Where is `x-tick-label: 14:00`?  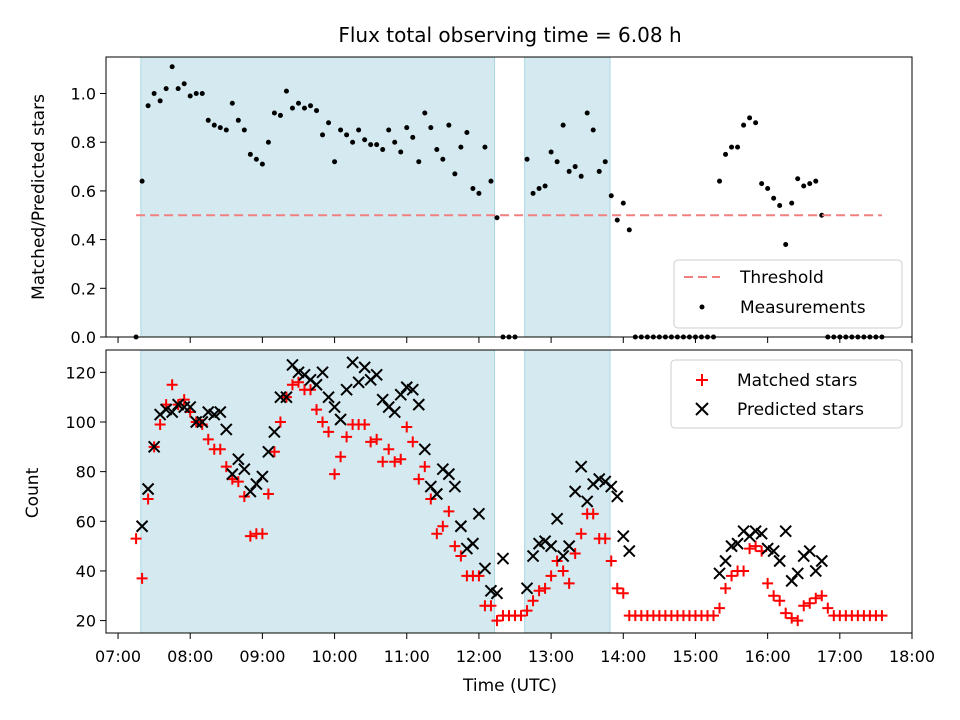
x-tick-label: 14:00 is located at coordinates (623, 656).